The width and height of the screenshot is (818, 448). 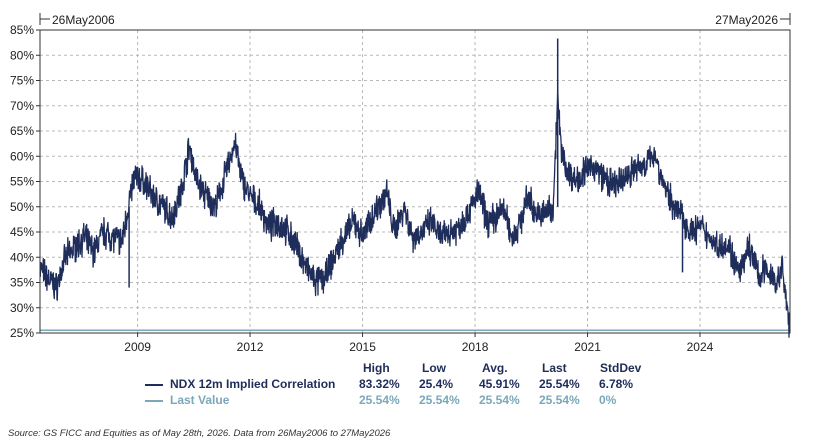 What do you see at coordinates (436, 384) in the screenshot?
I see `legend-series-low: 25.4%` at bounding box center [436, 384].